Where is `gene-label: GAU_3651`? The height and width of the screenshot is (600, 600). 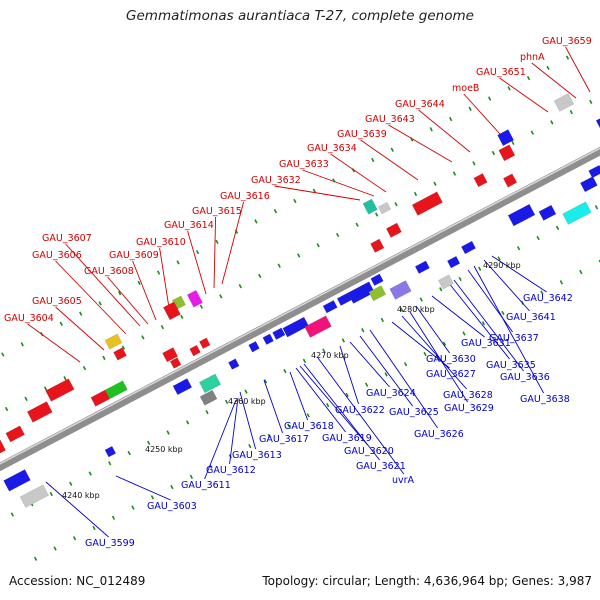
gene-label: GAU_3651 is located at coordinates (501, 72).